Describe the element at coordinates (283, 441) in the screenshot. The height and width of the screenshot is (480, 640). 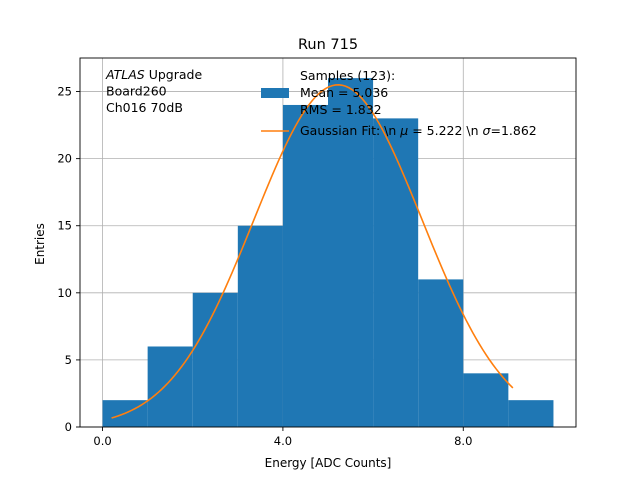
I see `x-tick-label: 4.0` at that location.